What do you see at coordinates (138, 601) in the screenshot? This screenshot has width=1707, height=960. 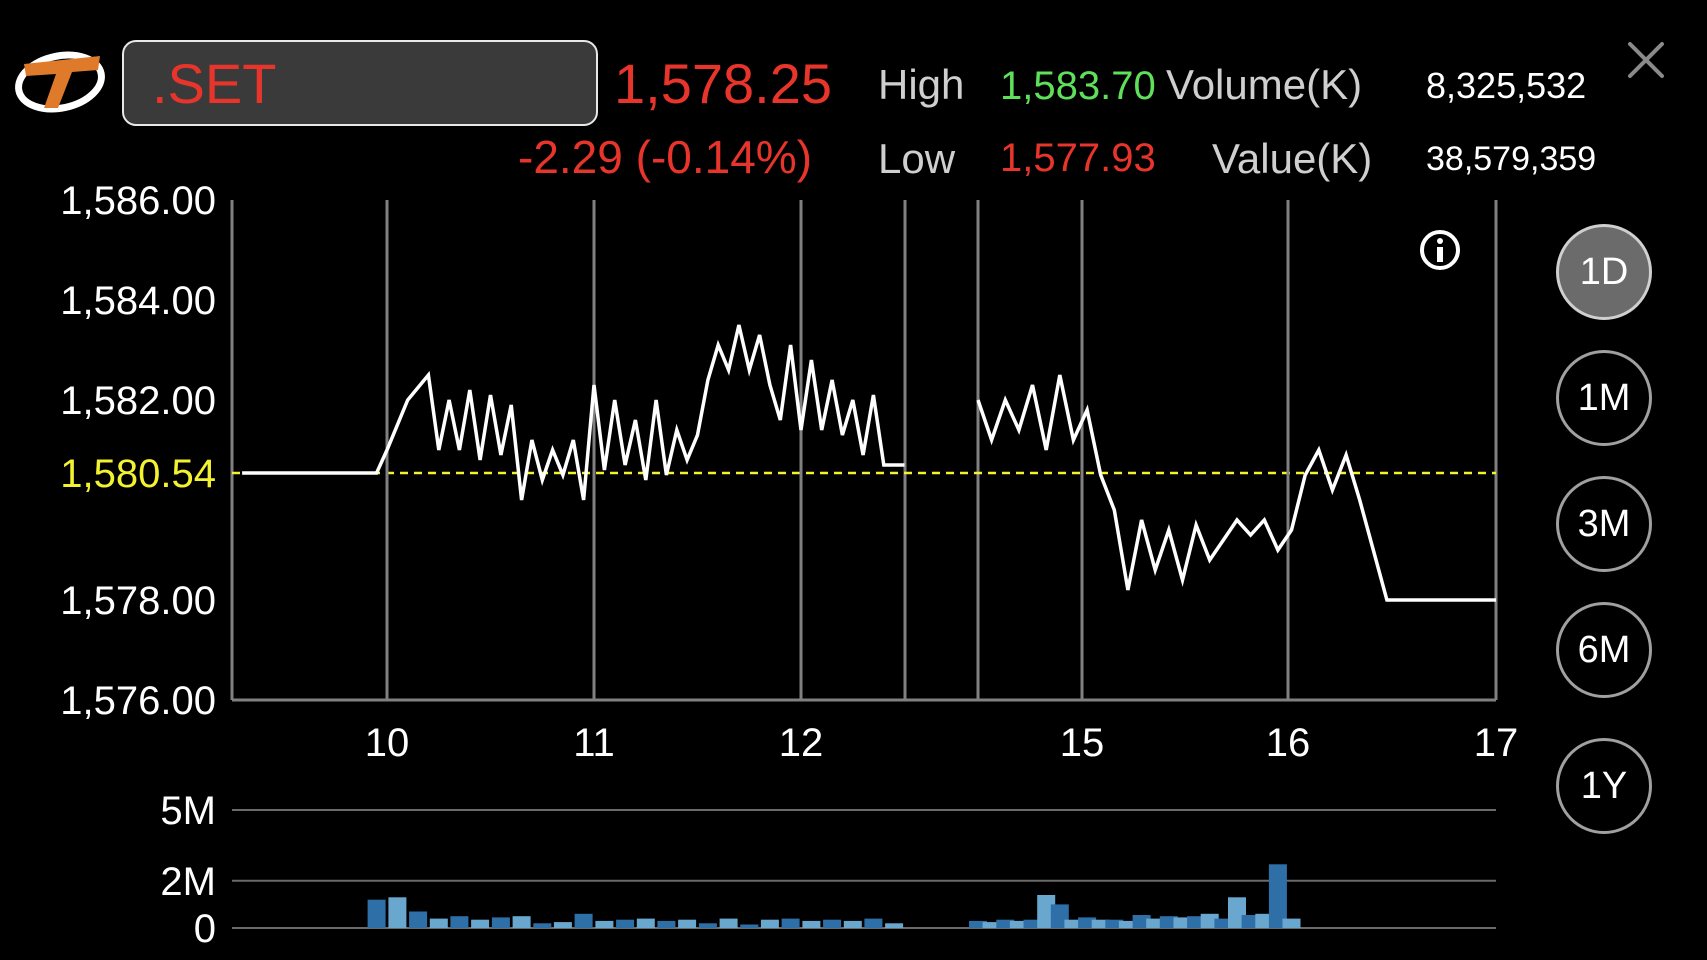 I see `y-tick-label: 1,578.00` at bounding box center [138, 601].